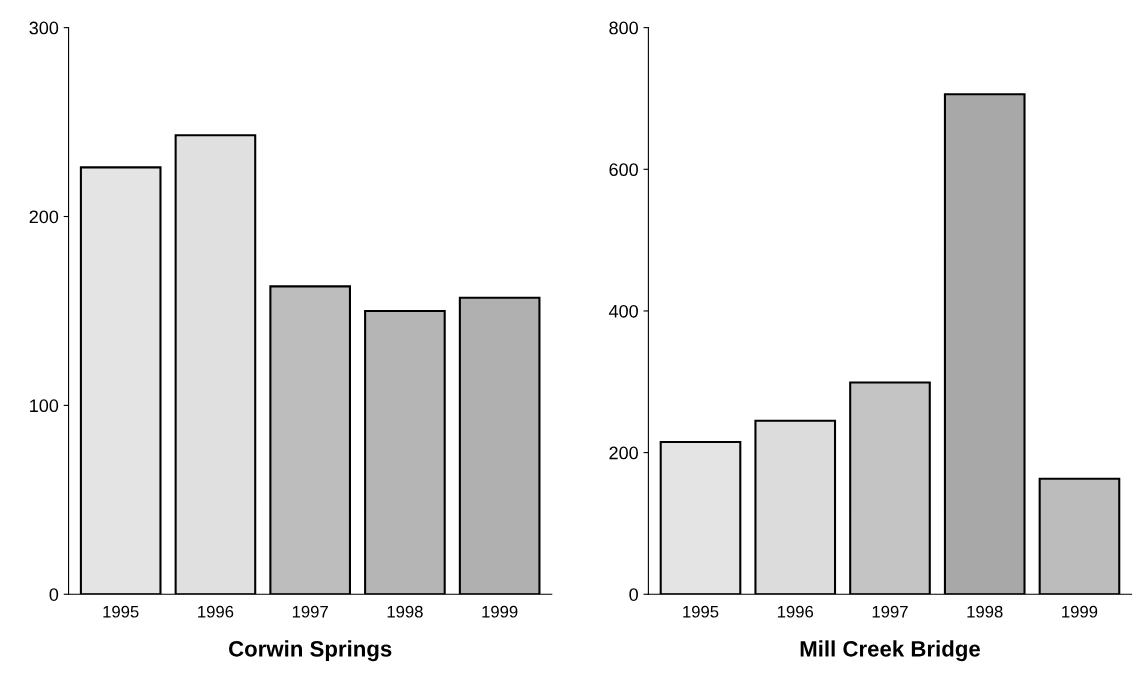 The image size is (1143, 691). I want to click on x-axis-title: Corwin Springs, so click(310, 651).